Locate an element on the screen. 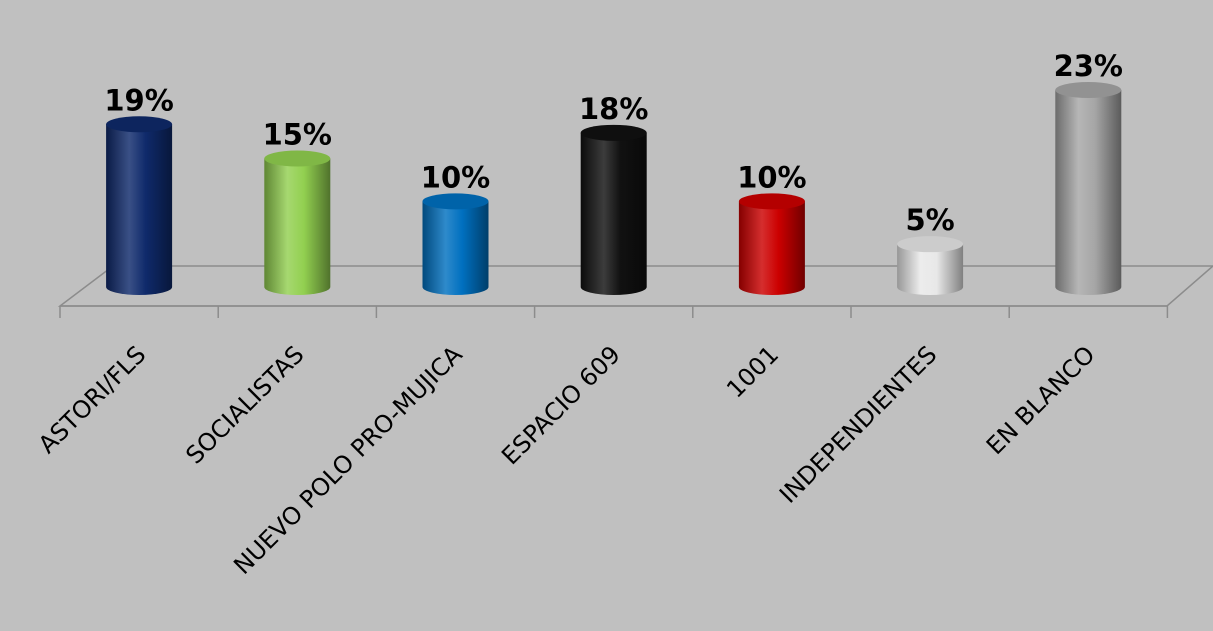 The width and height of the screenshot is (1213, 631). category-label: ASTORI/FLS is located at coordinates (92, 399).